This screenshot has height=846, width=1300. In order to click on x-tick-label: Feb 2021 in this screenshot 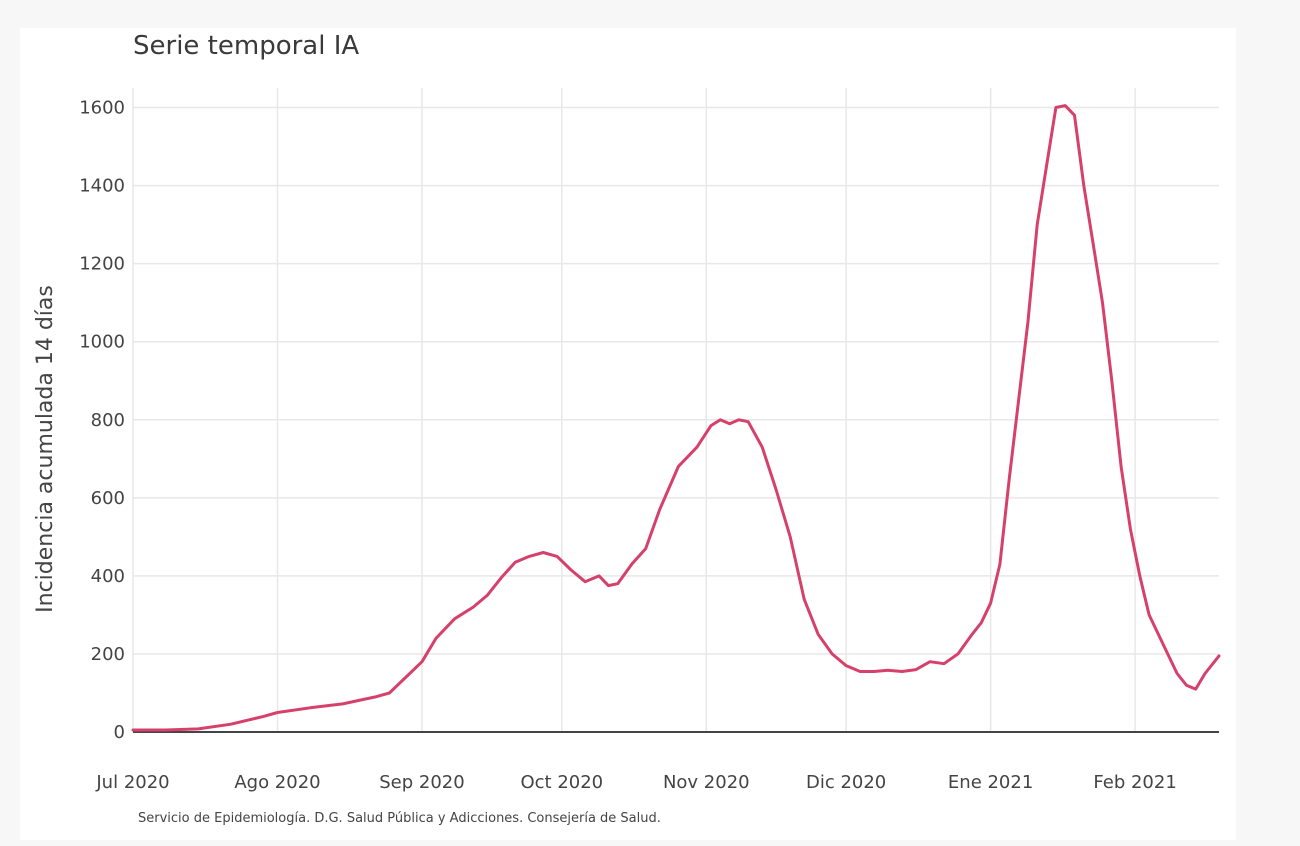, I will do `click(1134, 782)`.